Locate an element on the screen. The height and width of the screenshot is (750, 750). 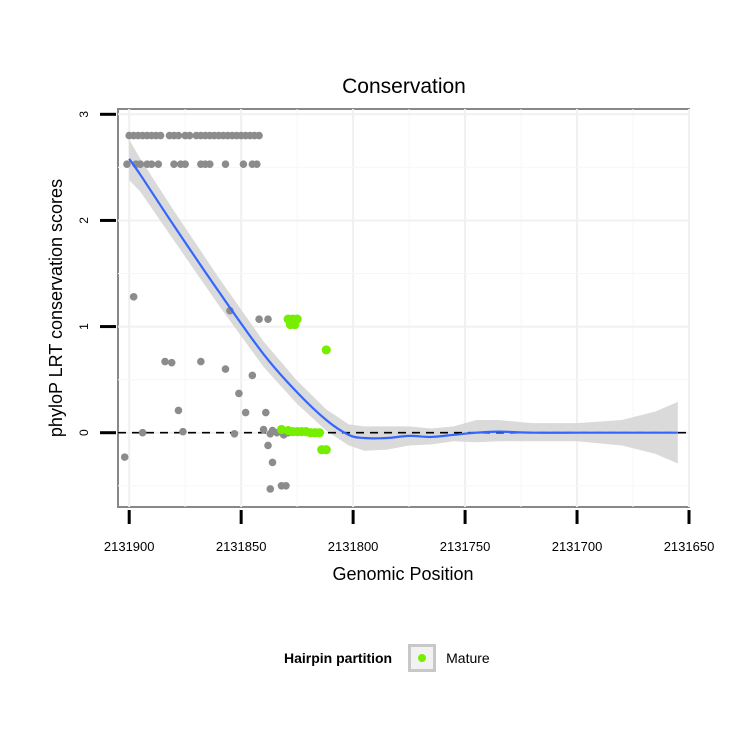
legend-key is located at coordinates (422, 658).